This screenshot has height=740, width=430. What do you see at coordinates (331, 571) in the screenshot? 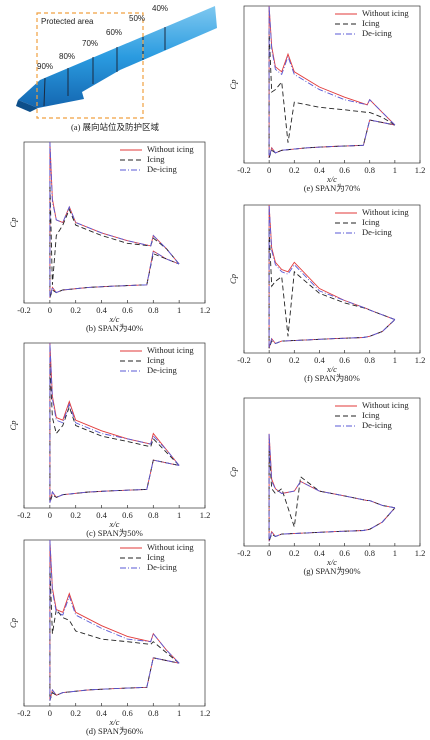
I see `panel-caption: (g) SPAN为90%` at bounding box center [331, 571].